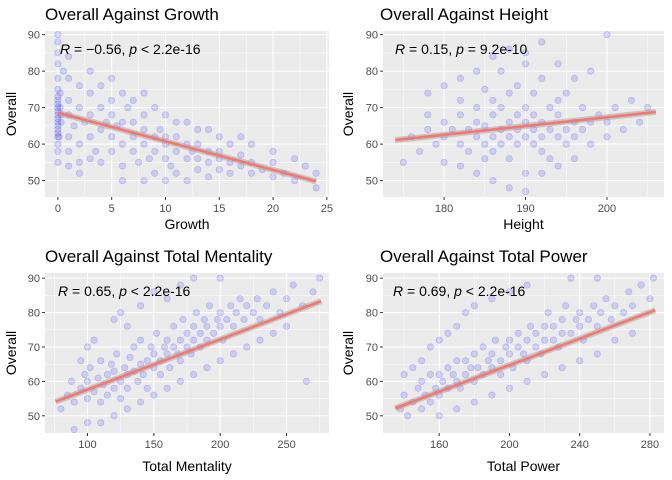  What do you see at coordinates (348, 353) in the screenshot?
I see `y-axis-title: Overall` at bounding box center [348, 353].